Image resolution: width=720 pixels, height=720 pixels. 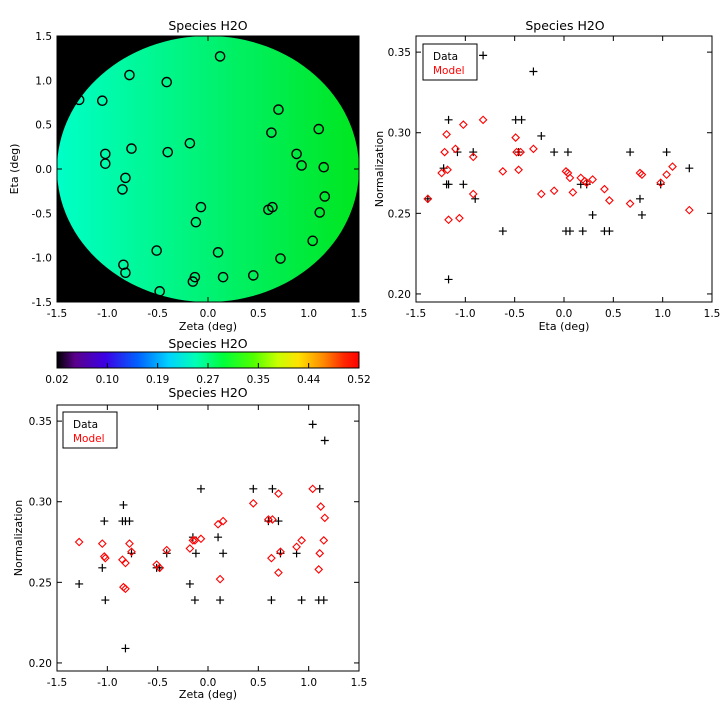 I want to click on x-tick-label: -1.0, so click(x=107, y=683).